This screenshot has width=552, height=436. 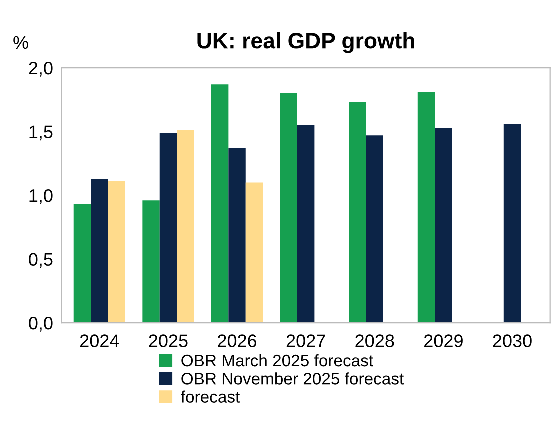 I want to click on y-tick-label: 0,0, so click(x=41, y=324).